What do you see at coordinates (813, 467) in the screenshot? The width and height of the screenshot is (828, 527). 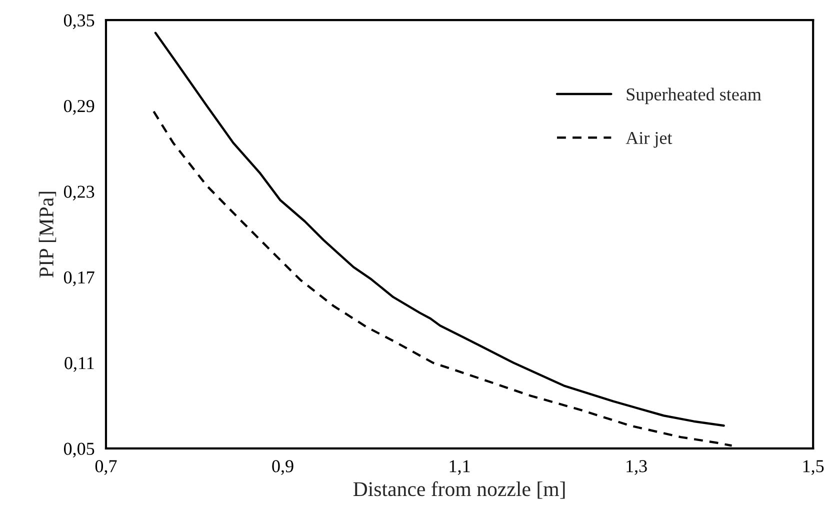 I see `x-tick-label: 1,5` at bounding box center [813, 467].